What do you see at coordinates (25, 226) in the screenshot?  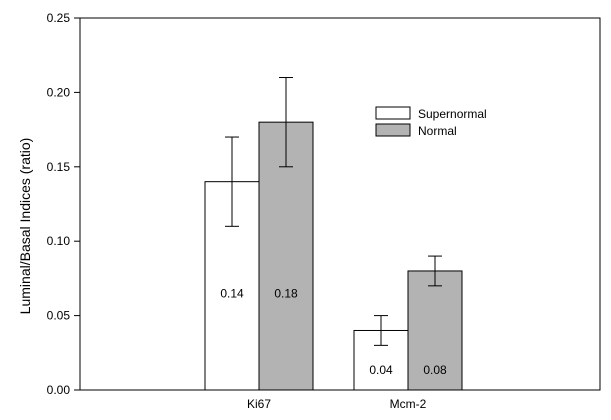 I see `y-axis-label: Luminal/Basal Indices (ratio)` at bounding box center [25, 226].